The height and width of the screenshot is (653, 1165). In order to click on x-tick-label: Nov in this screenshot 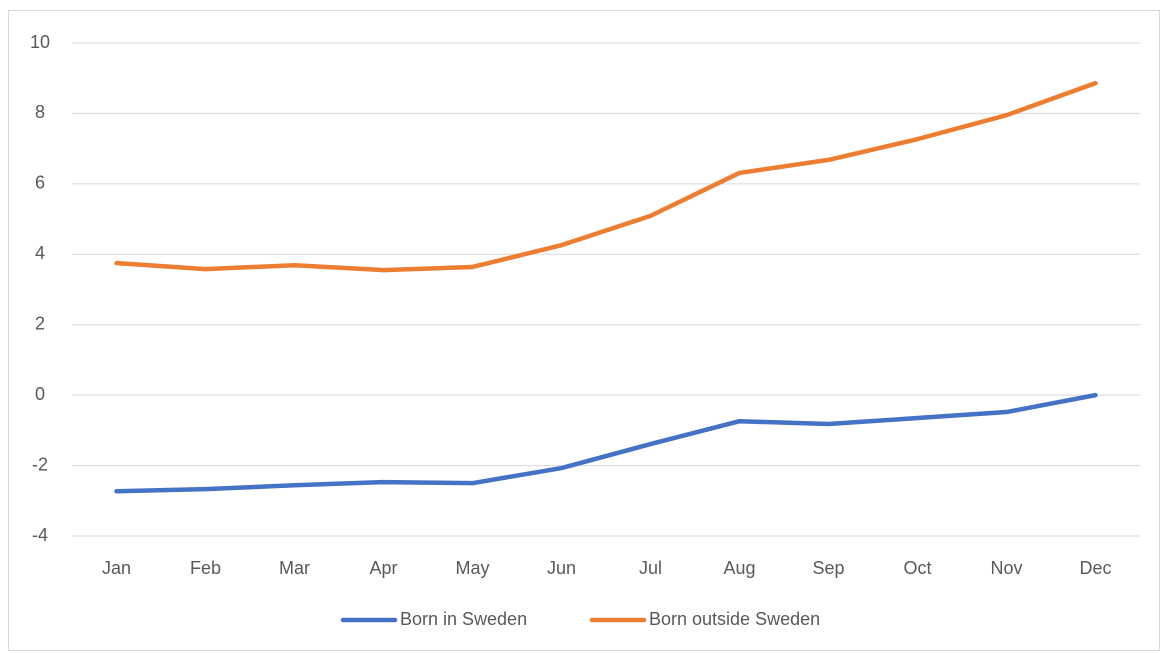, I will do `click(1006, 568)`.